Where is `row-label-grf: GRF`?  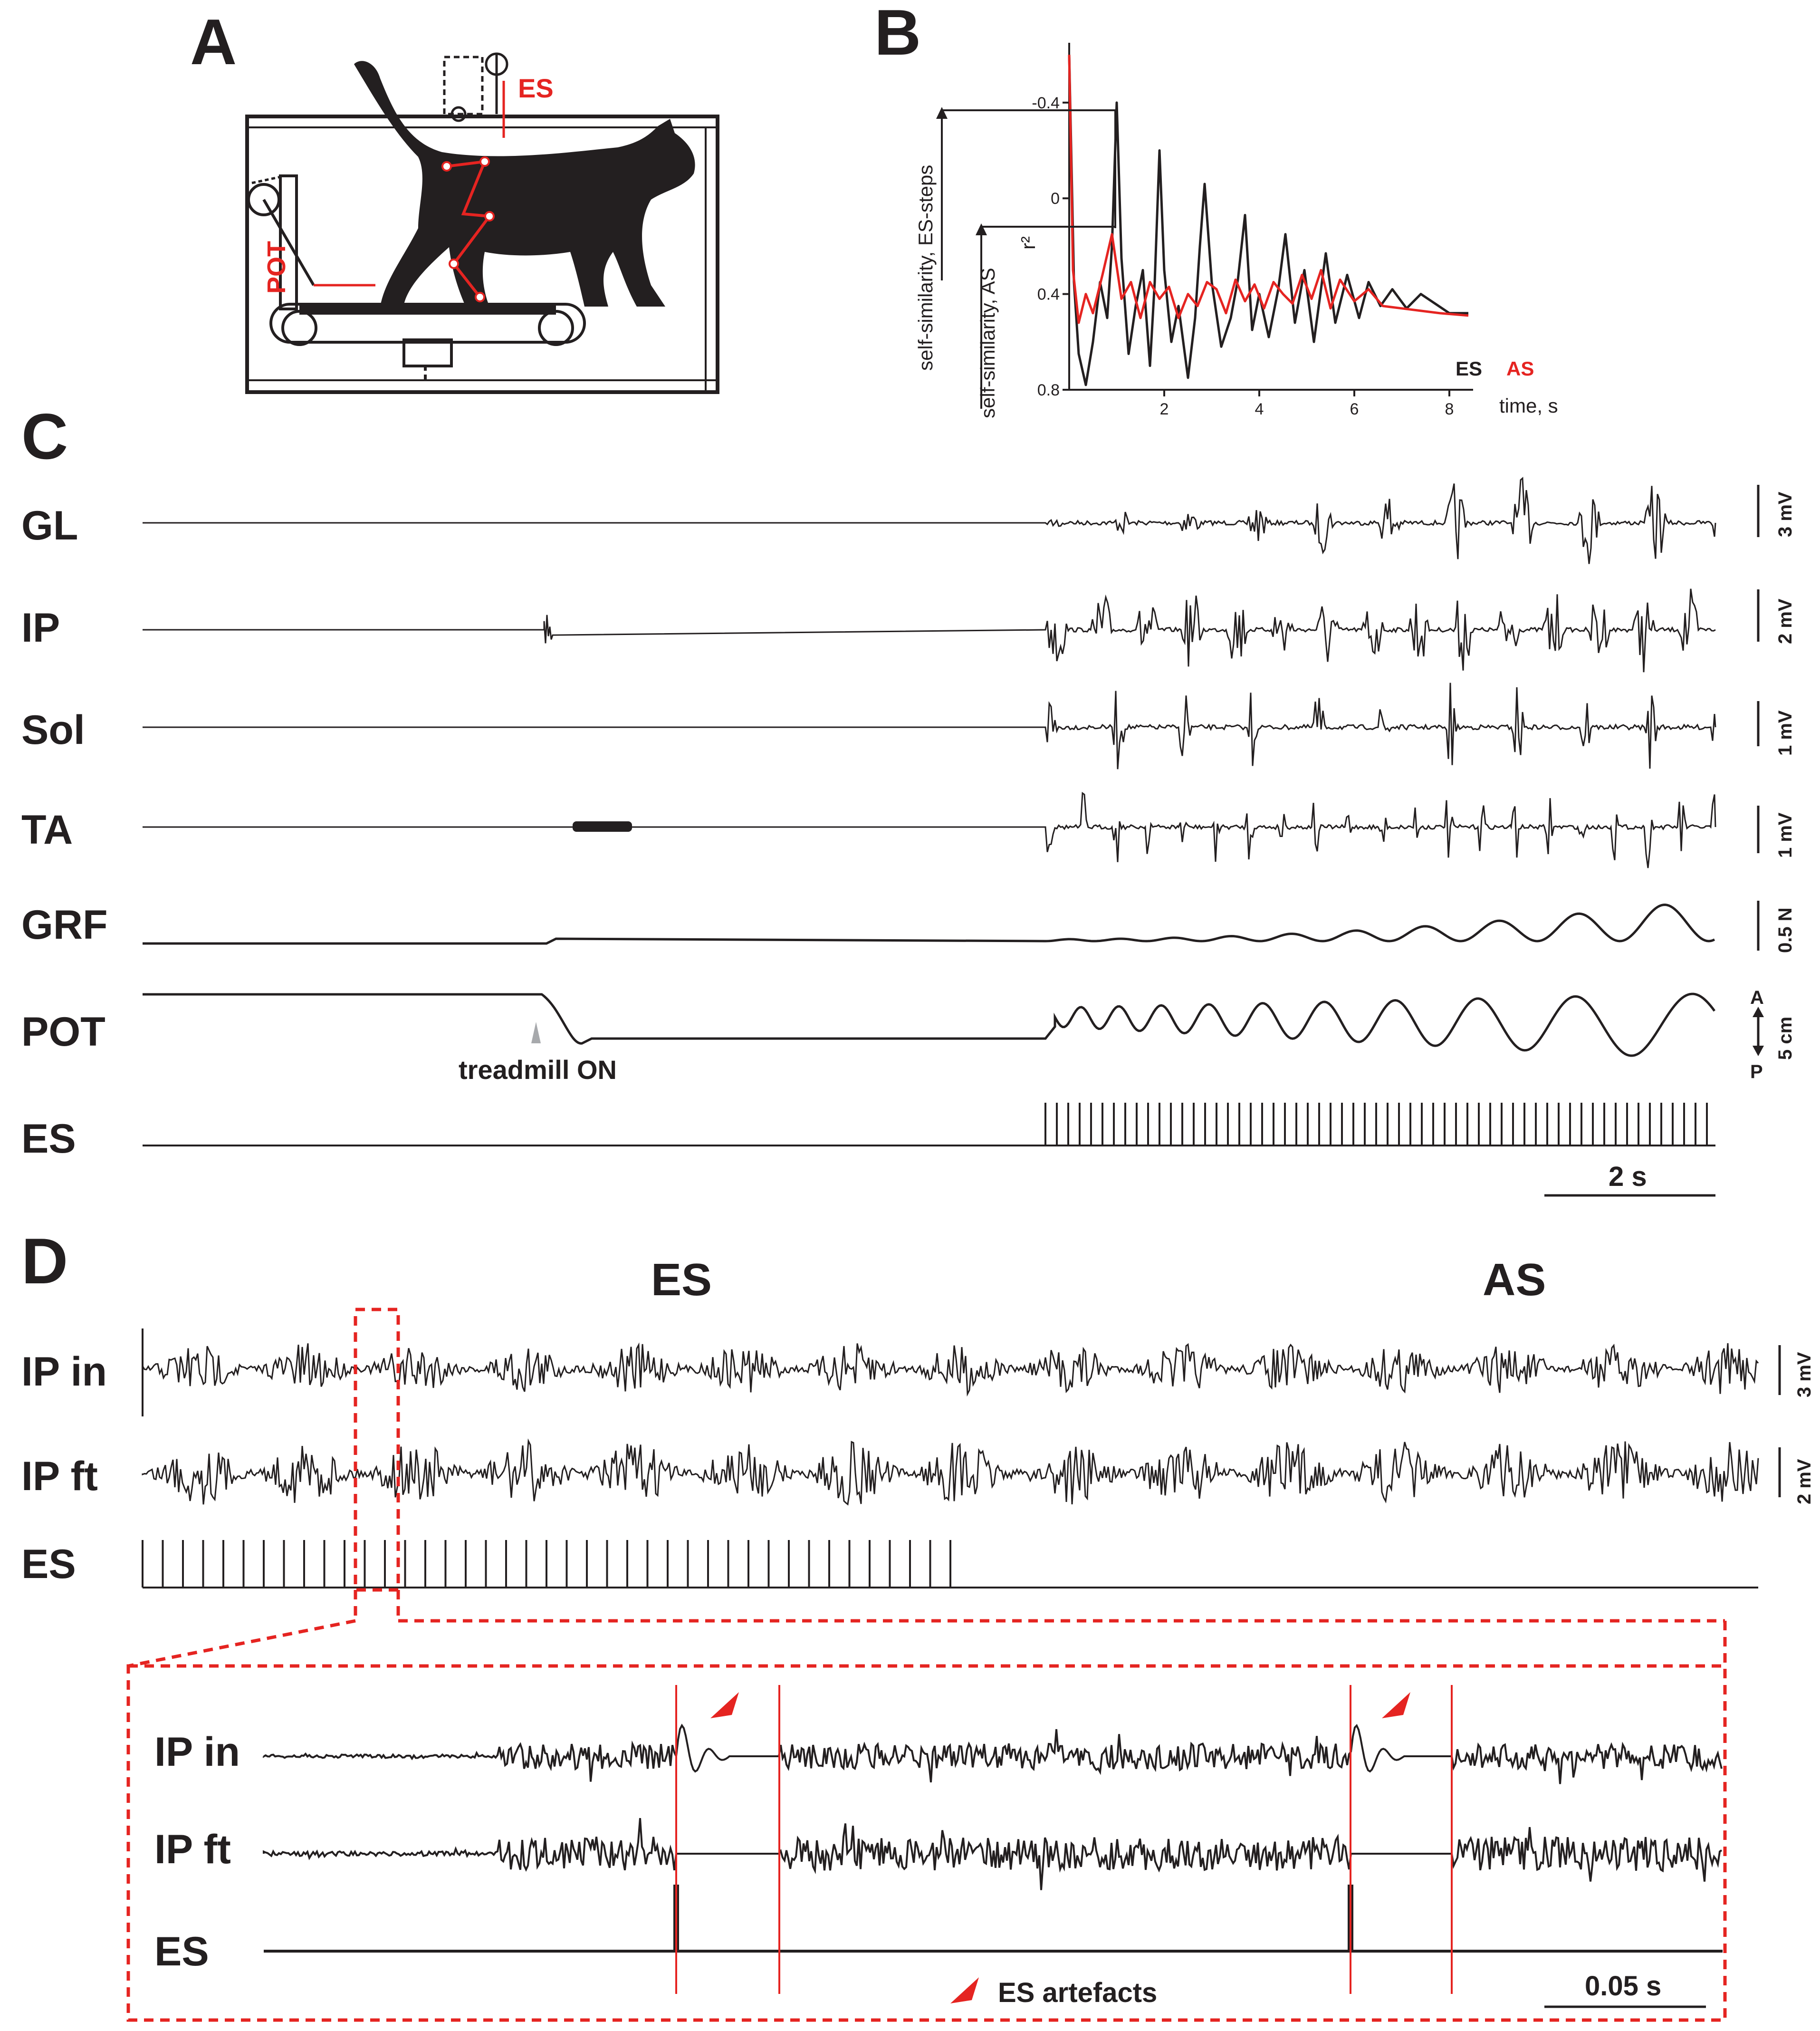
row-label-grf: GRF is located at coordinates (64, 925).